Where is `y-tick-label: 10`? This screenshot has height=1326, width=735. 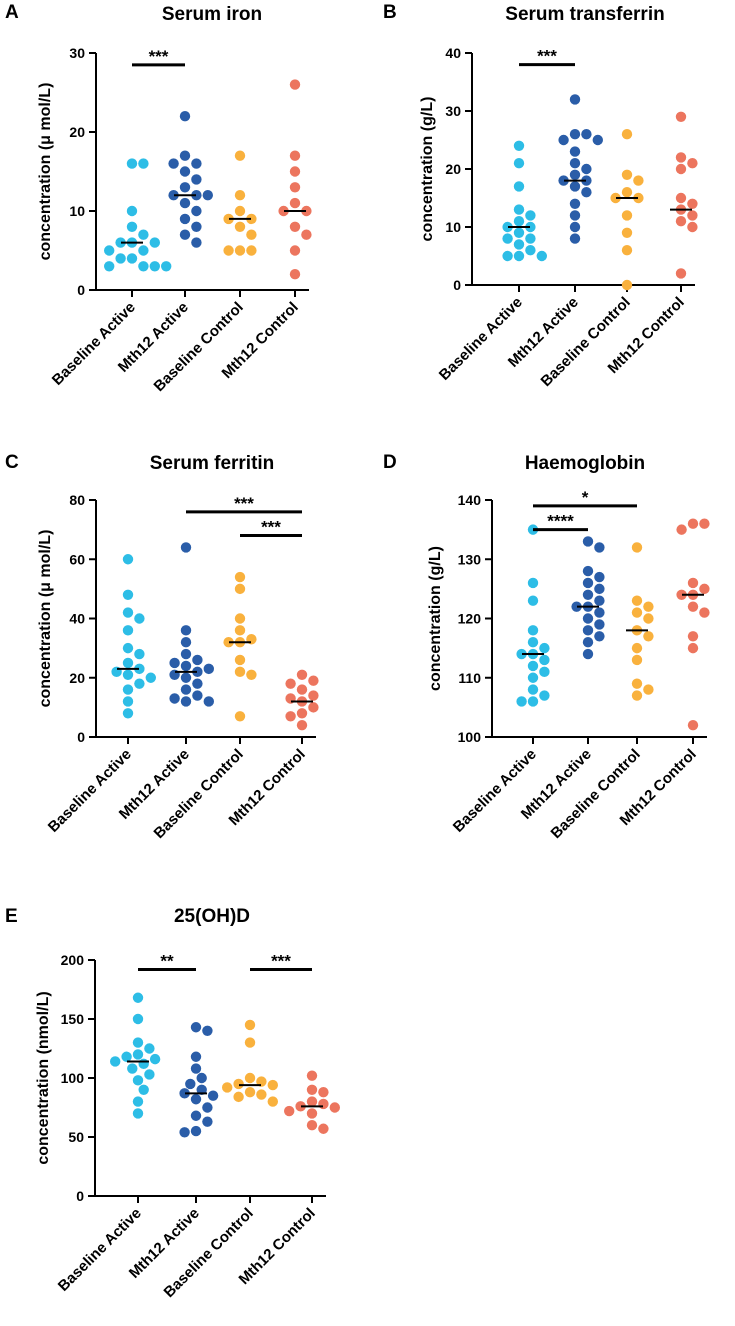 y-tick-label: 10 is located at coordinates (453, 227).